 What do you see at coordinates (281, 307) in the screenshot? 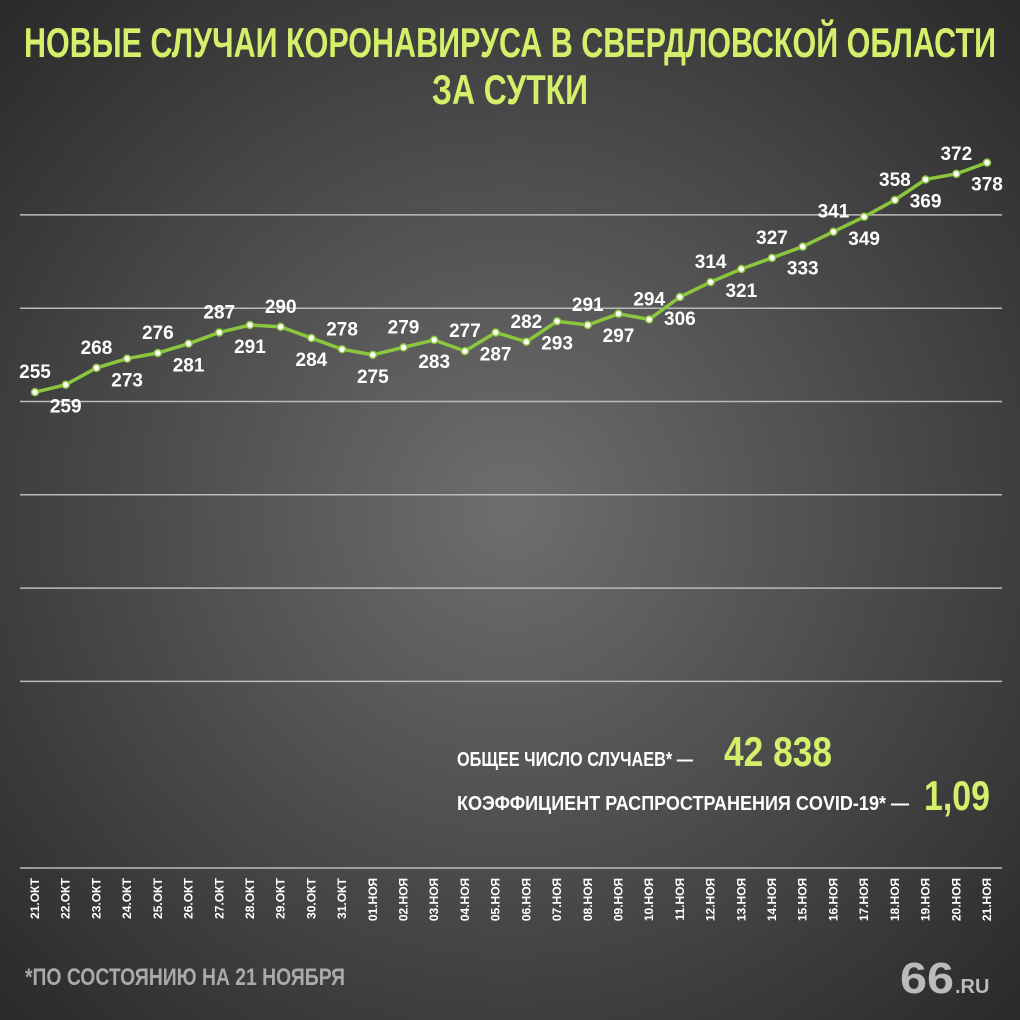
I see `data-label: 290` at bounding box center [281, 307].